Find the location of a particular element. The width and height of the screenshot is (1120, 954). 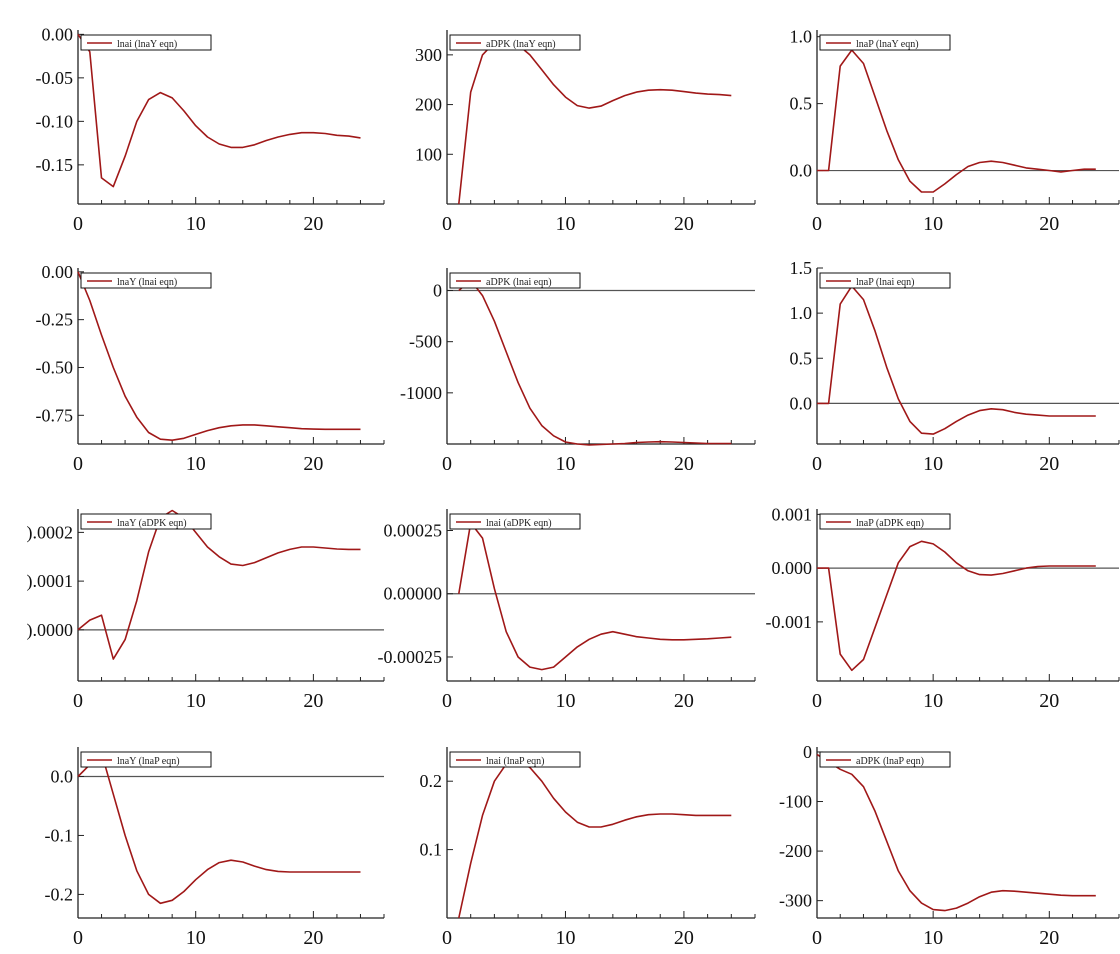

legend: aDPK (lnaY eqn) is located at coordinates (515, 42).